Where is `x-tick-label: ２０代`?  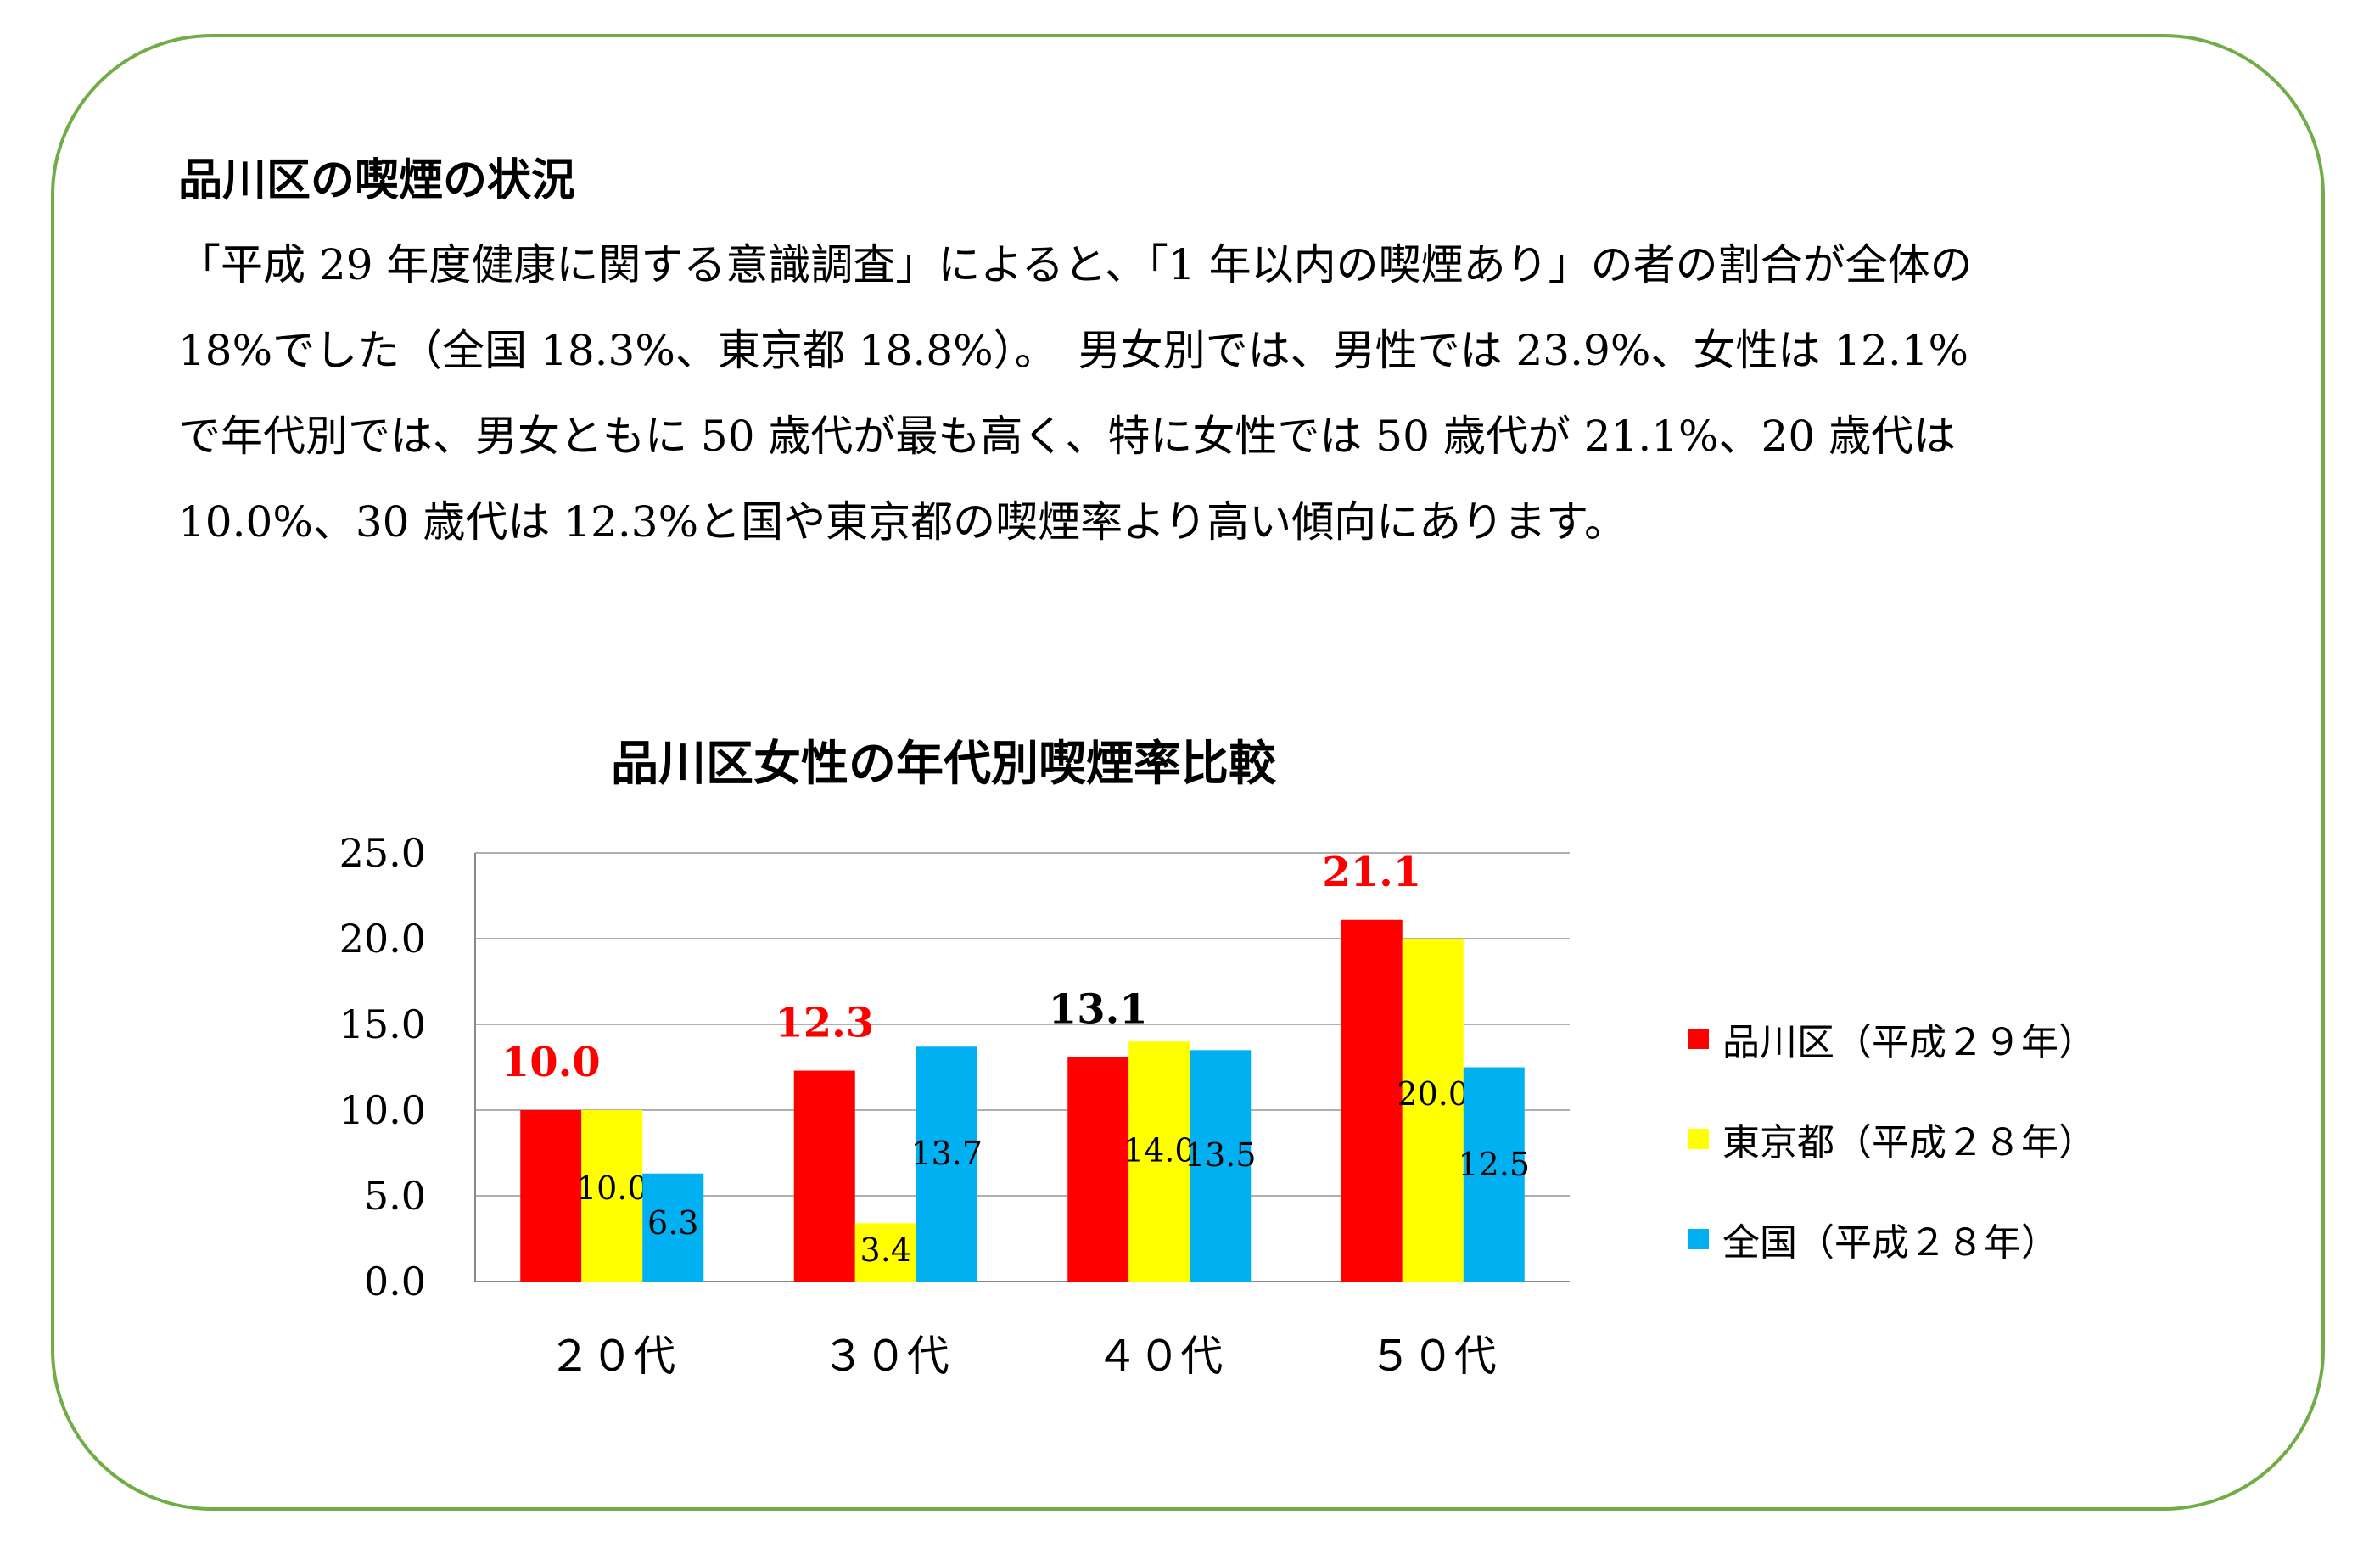
x-tick-label: ２０代 is located at coordinates (611, 1357).